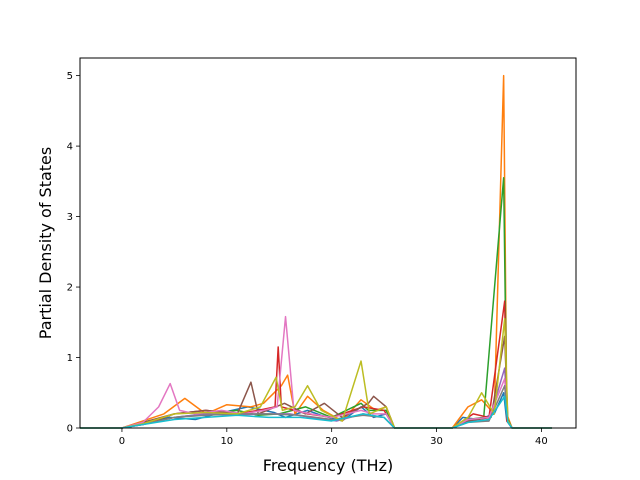 The image size is (640, 480). I want to click on y-tick-label: 5, so click(70, 76).